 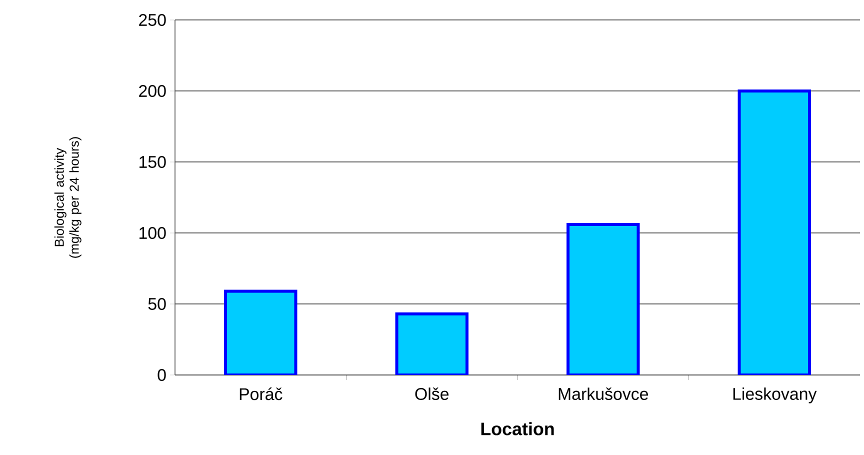 What do you see at coordinates (157, 304) in the screenshot?
I see `y-tick-label: 50` at bounding box center [157, 304].